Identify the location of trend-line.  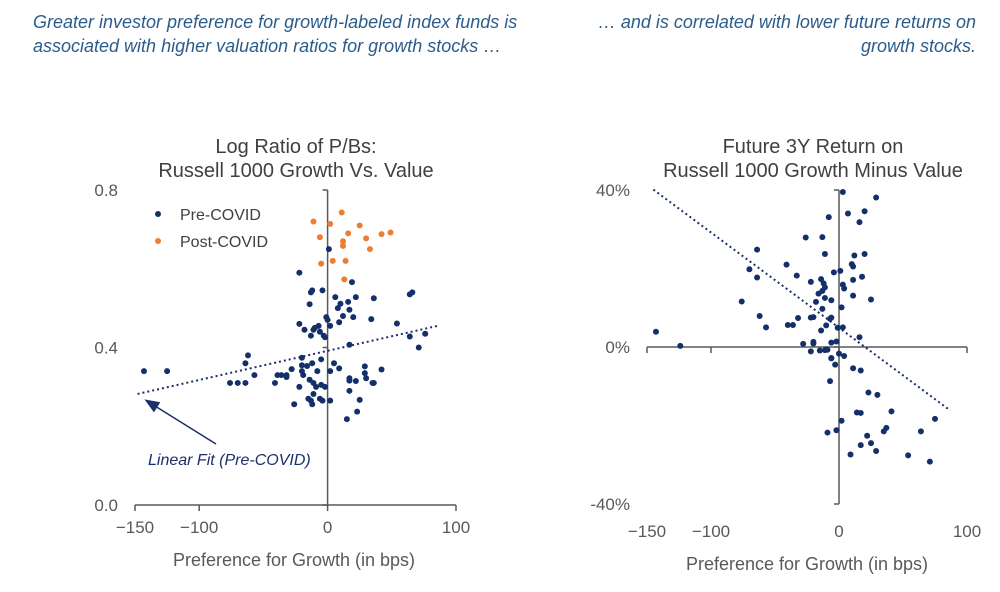
(801, 300).